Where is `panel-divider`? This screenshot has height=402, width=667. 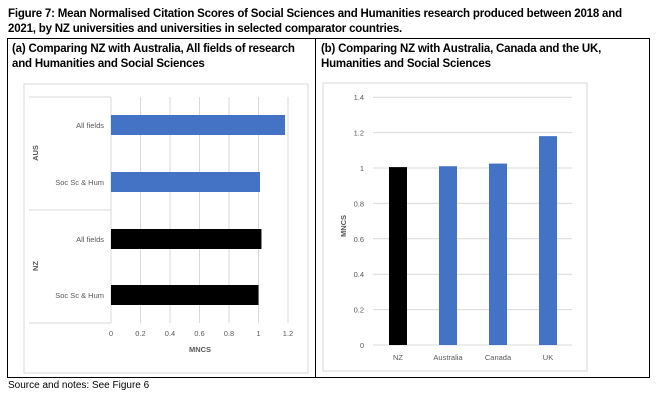
panel-divider is located at coordinates (315, 208).